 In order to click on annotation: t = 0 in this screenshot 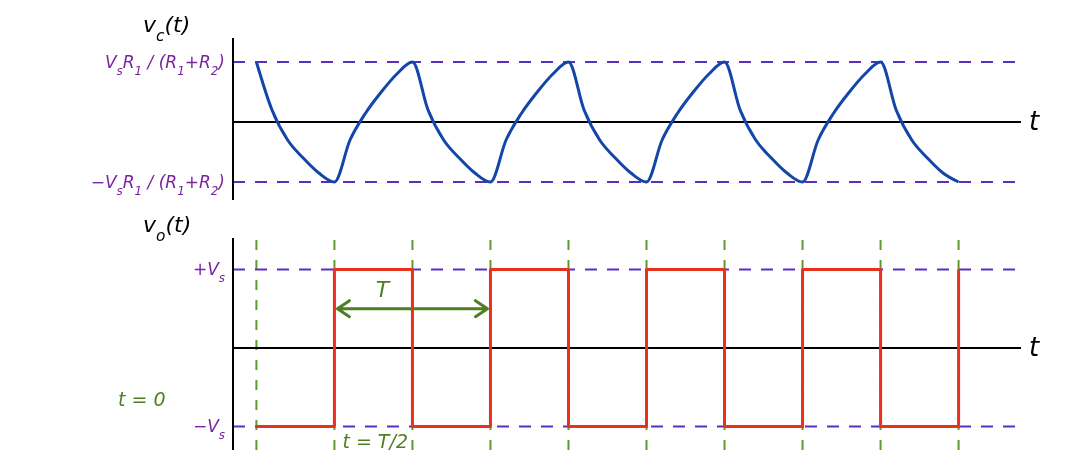, I will do `click(142, 399)`.